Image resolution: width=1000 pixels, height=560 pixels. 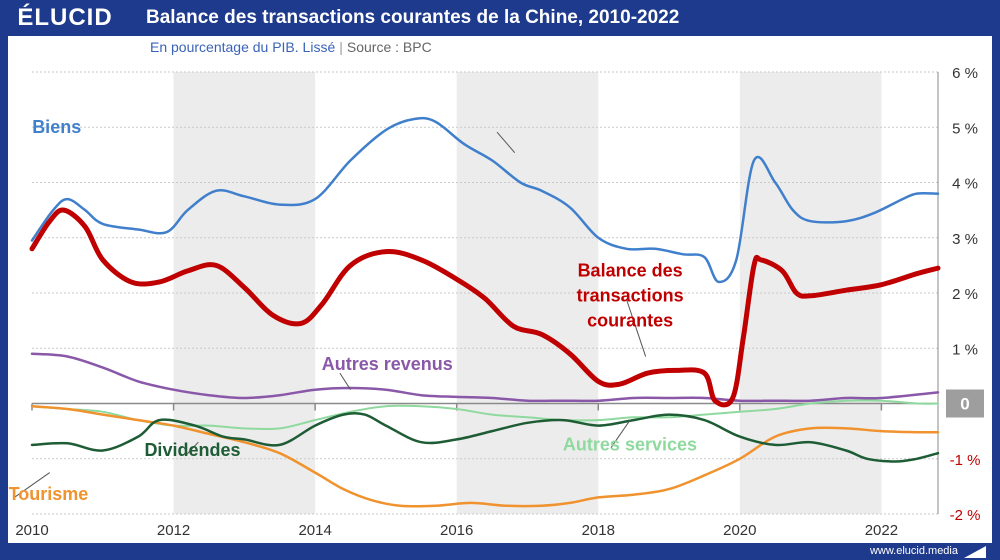 What do you see at coordinates (739, 530) in the screenshot?
I see `x-tick-label: 2020` at bounding box center [739, 530].